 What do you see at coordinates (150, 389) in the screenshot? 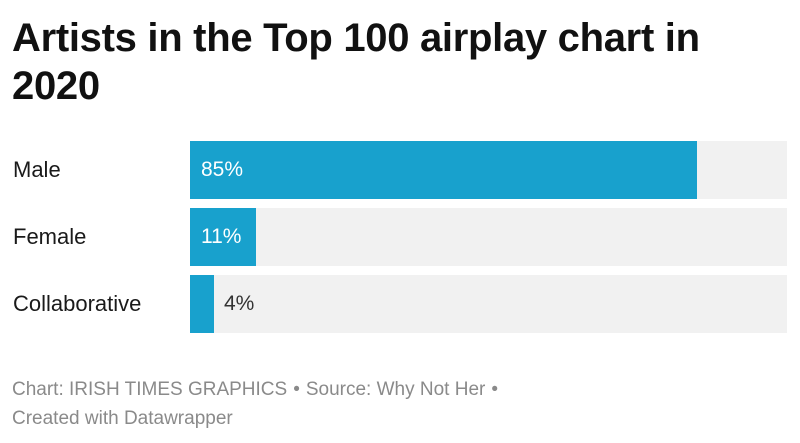
I see `chart-credit: Chart: IRISH TIMES GRAPHICS` at bounding box center [150, 389].